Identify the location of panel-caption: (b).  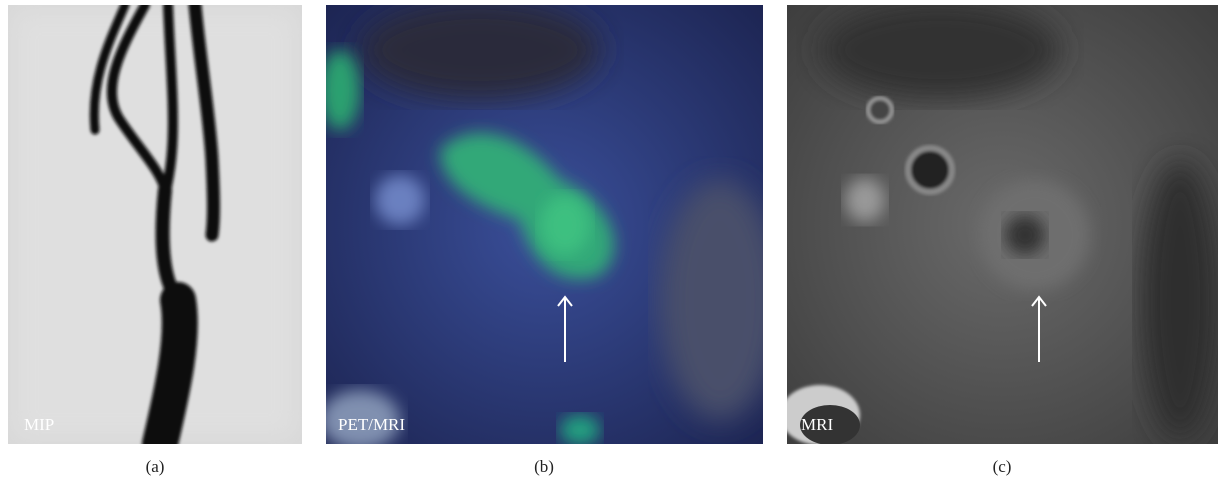
(544, 466).